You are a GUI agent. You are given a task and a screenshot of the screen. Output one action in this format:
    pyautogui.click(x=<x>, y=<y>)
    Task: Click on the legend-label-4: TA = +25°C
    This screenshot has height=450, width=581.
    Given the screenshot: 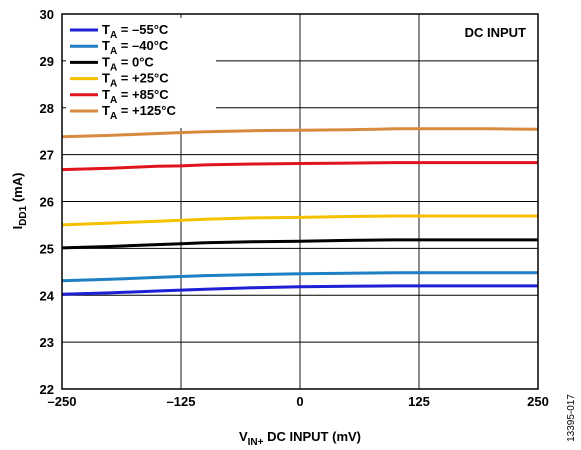 What is the action you would take?
    pyautogui.click(x=135, y=80)
    